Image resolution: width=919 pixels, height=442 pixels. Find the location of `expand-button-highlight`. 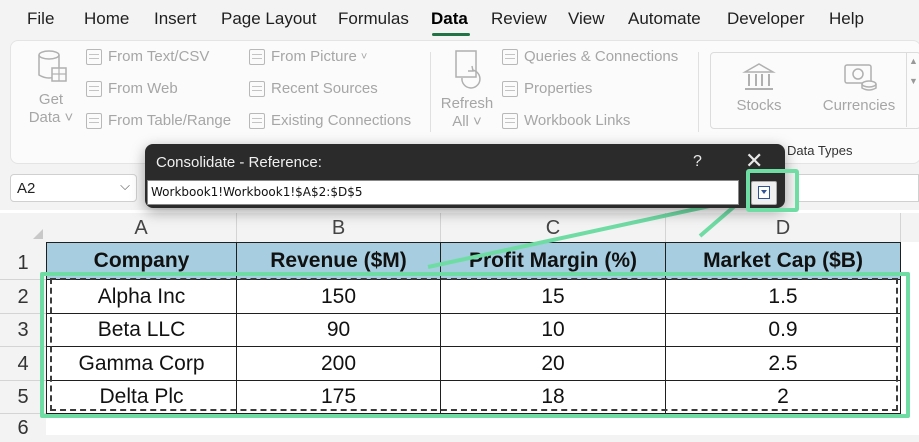

expand-button-highlight is located at coordinates (772, 190).